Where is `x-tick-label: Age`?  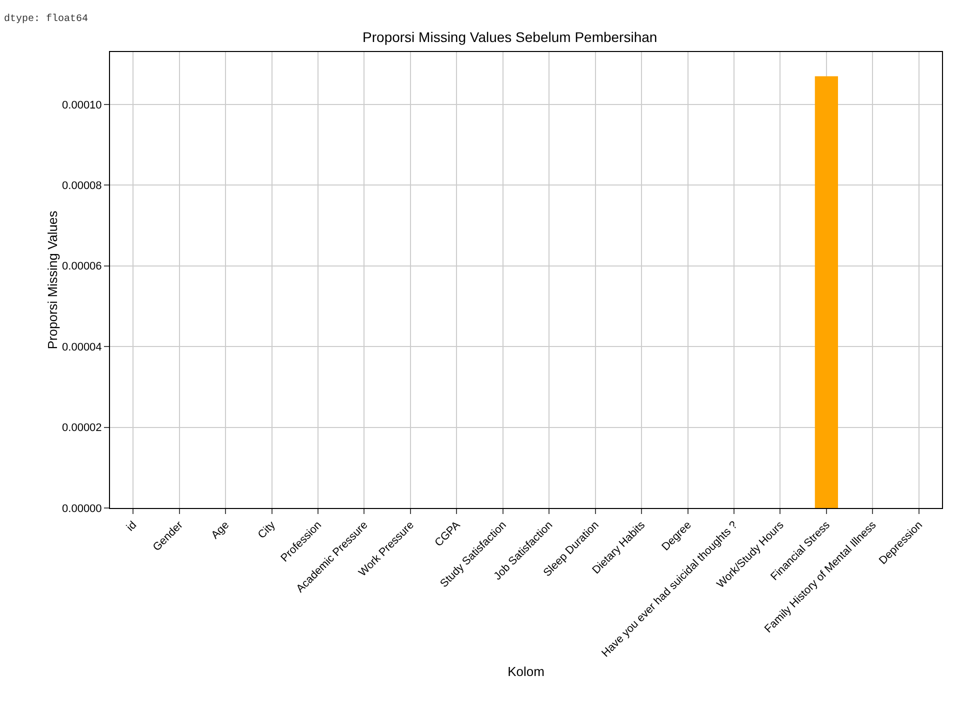
x-tick-label: Age is located at coordinates (220, 530).